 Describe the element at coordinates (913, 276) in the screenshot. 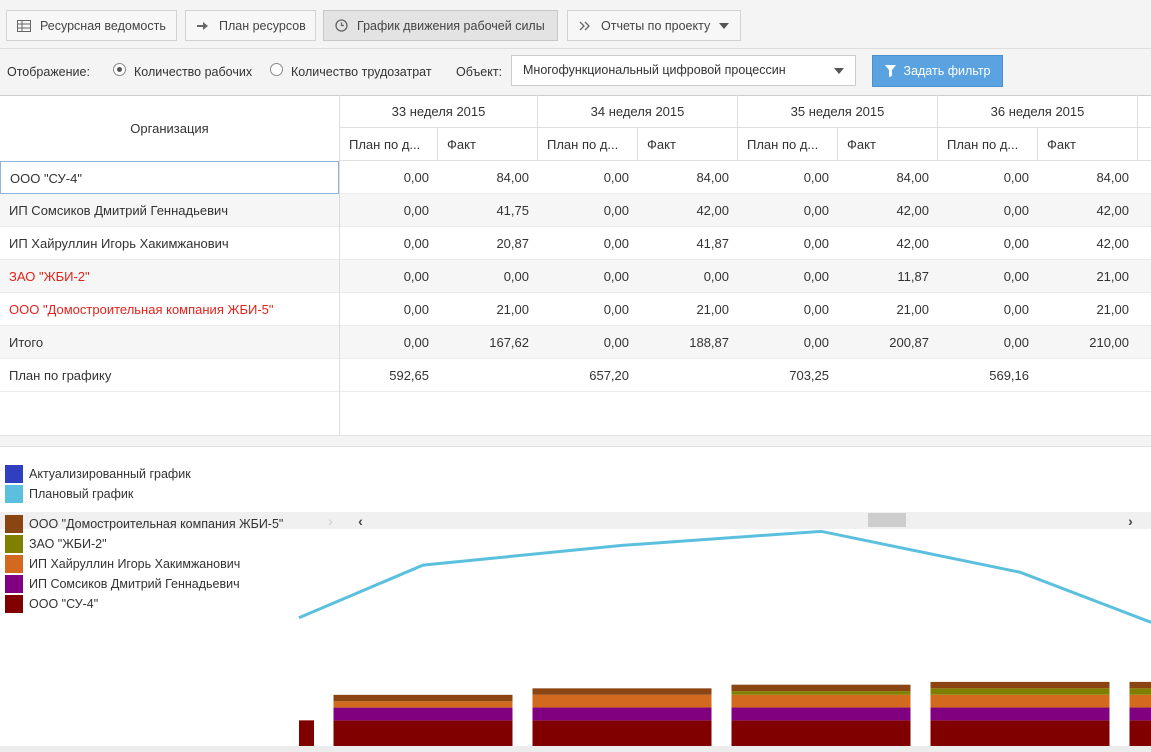

I see `table-cell: 11,87` at that location.